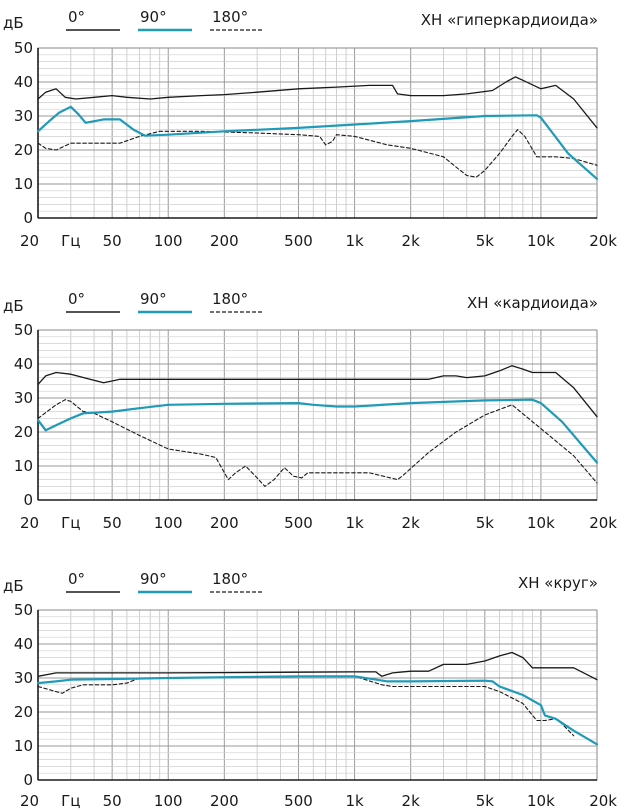 The image size is (638, 810). I want to click on chart-title: ХН «гиперкардиоида», so click(509, 20).